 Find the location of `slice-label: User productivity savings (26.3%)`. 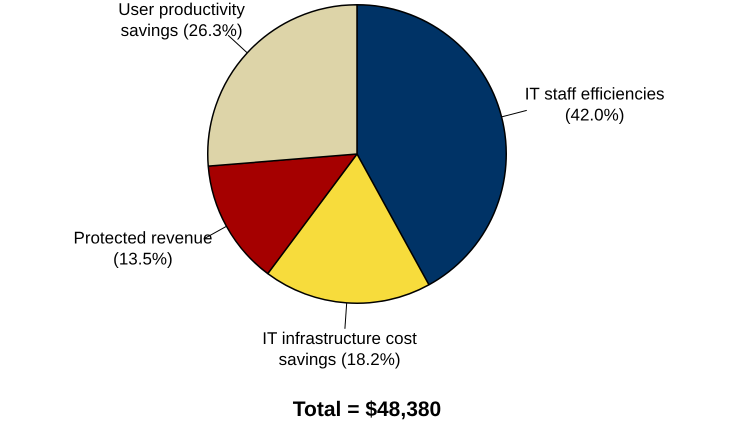

slice-label: User productivity savings (26.3%) is located at coordinates (182, 20).